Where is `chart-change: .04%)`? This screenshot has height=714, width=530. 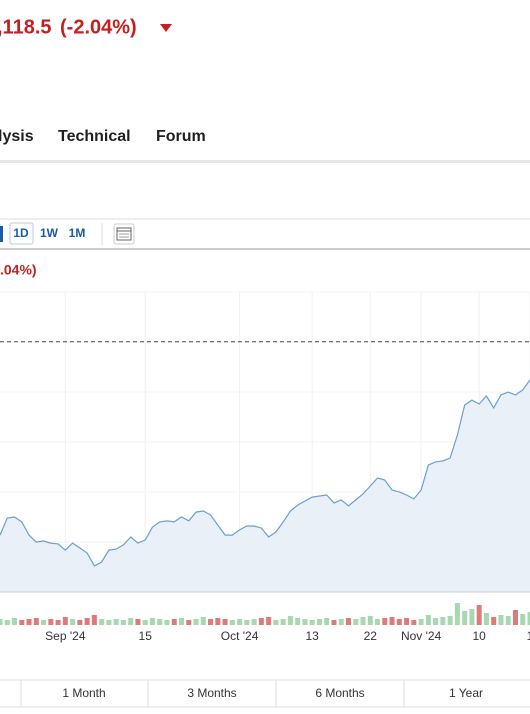 chart-change: .04%) is located at coordinates (18, 270).